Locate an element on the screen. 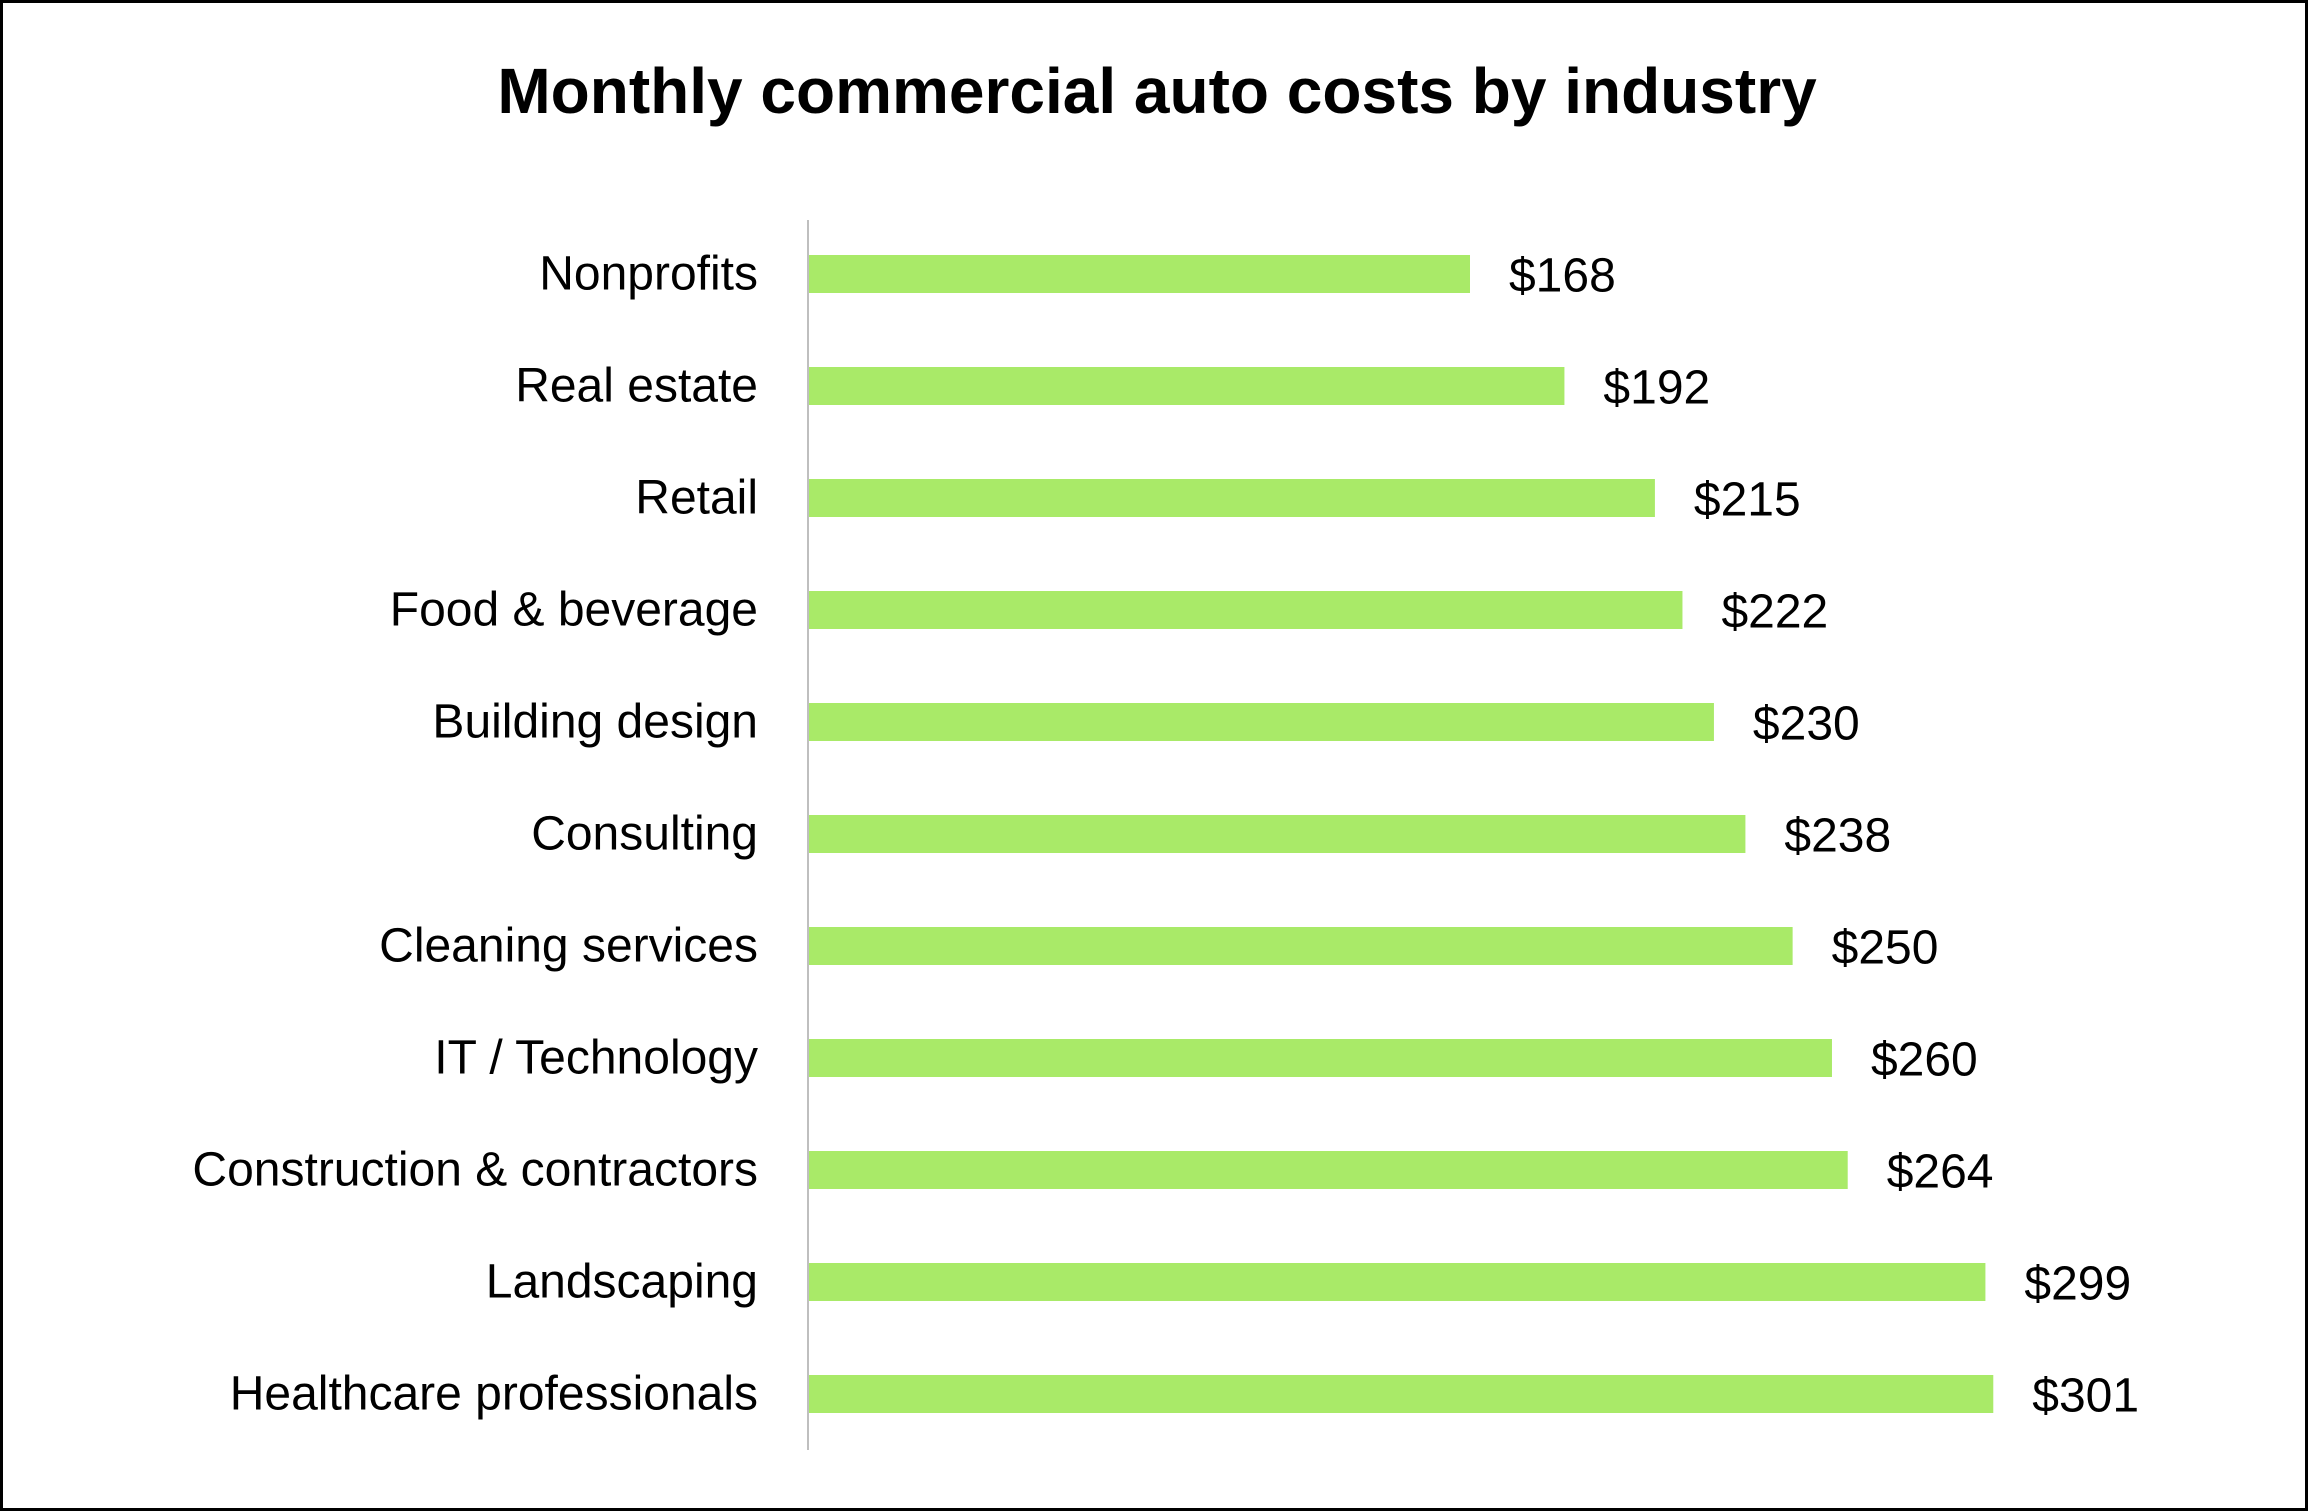  category-label: Food & beverage is located at coordinates (574, 610).